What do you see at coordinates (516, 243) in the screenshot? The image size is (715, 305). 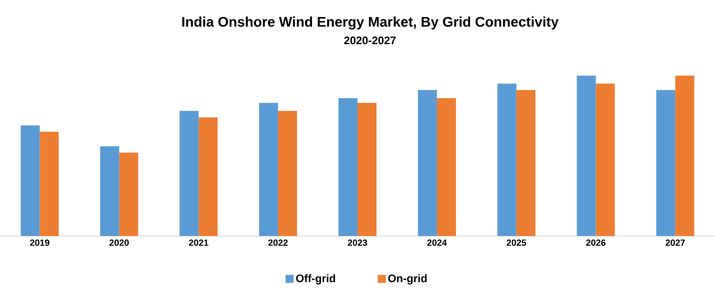 I see `x-tick-label: 2025` at bounding box center [516, 243].